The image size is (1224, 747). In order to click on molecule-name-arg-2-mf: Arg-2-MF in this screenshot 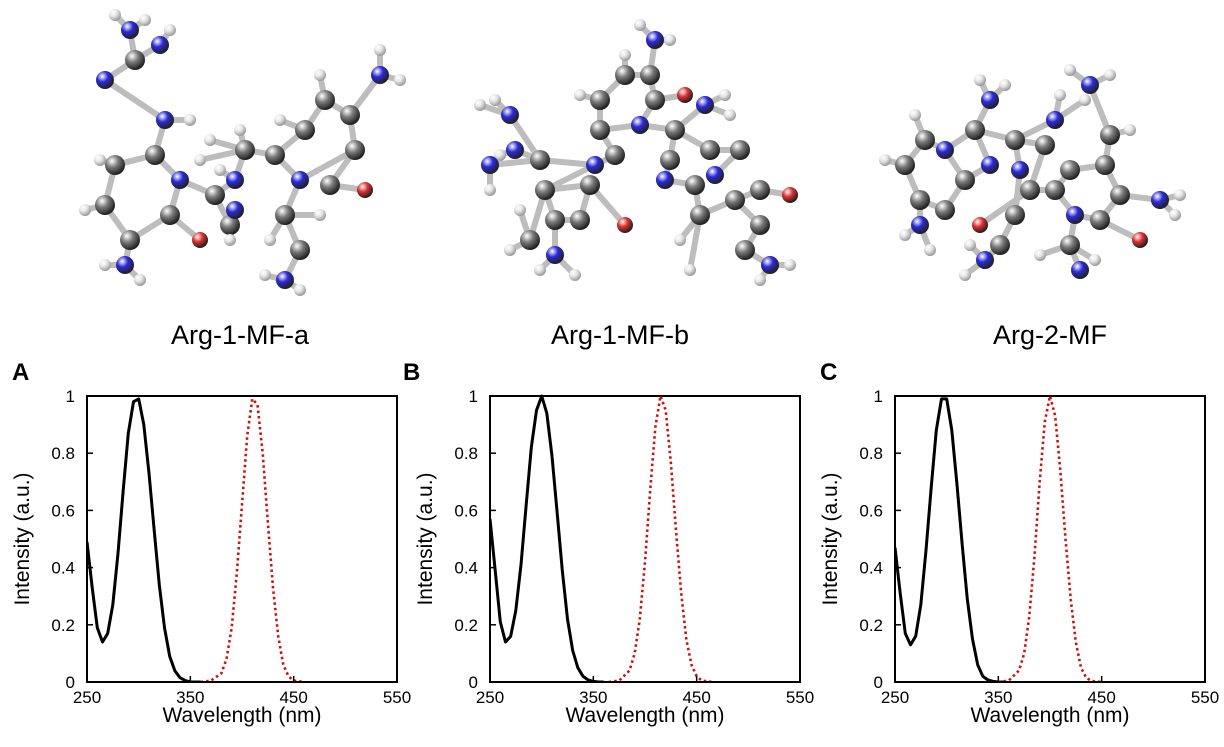, I will do `click(1050, 335)`.